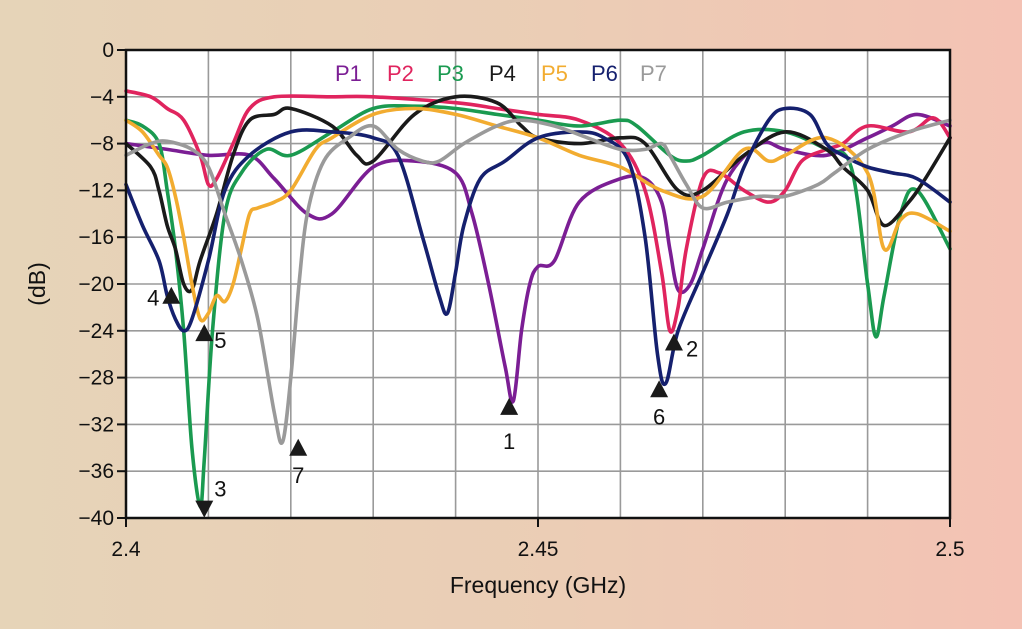 The width and height of the screenshot is (1022, 629). Describe the element at coordinates (96, 518) in the screenshot. I see `y-tick-label: −40` at that location.